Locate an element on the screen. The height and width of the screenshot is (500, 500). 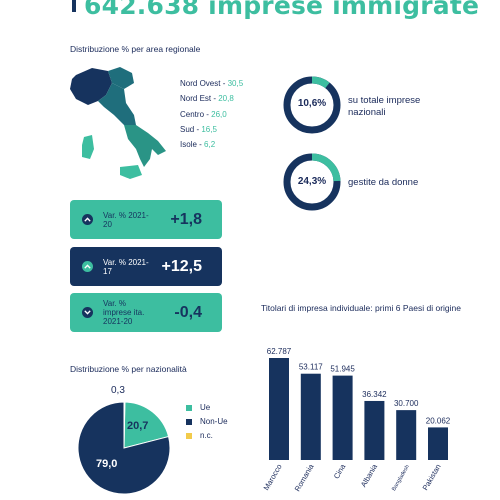
headline-accent-bar is located at coordinates (74, 6).